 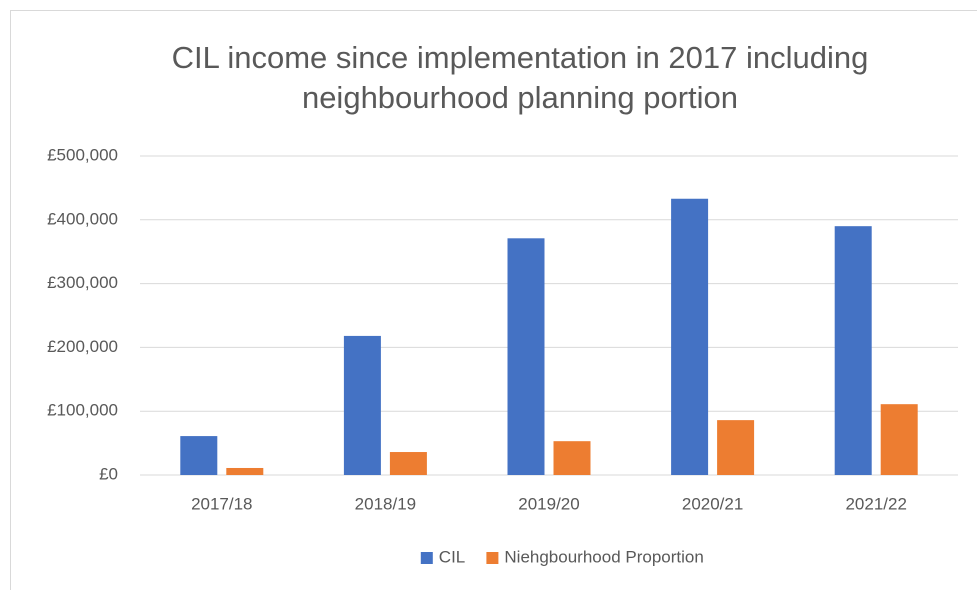 I want to click on y-tick-label: £300,000, so click(x=82, y=282).